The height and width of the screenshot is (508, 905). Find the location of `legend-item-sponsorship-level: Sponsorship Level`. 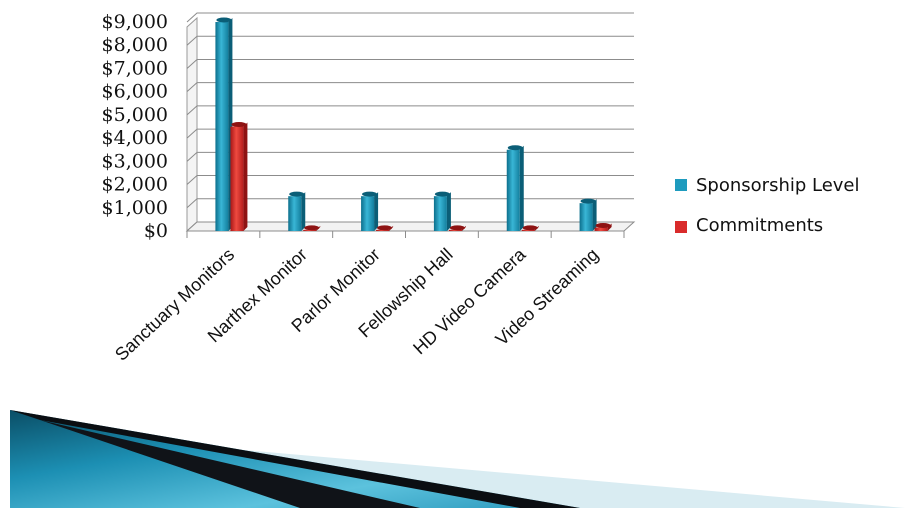

legend-item-sponsorship-level: Sponsorship Level is located at coordinates (767, 185).